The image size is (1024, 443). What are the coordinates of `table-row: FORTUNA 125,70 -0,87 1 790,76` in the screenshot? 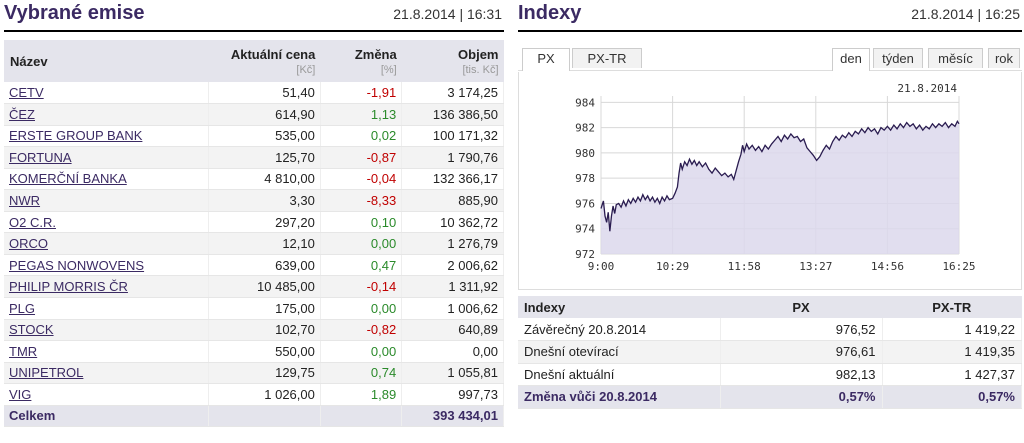 It's located at (254, 157).